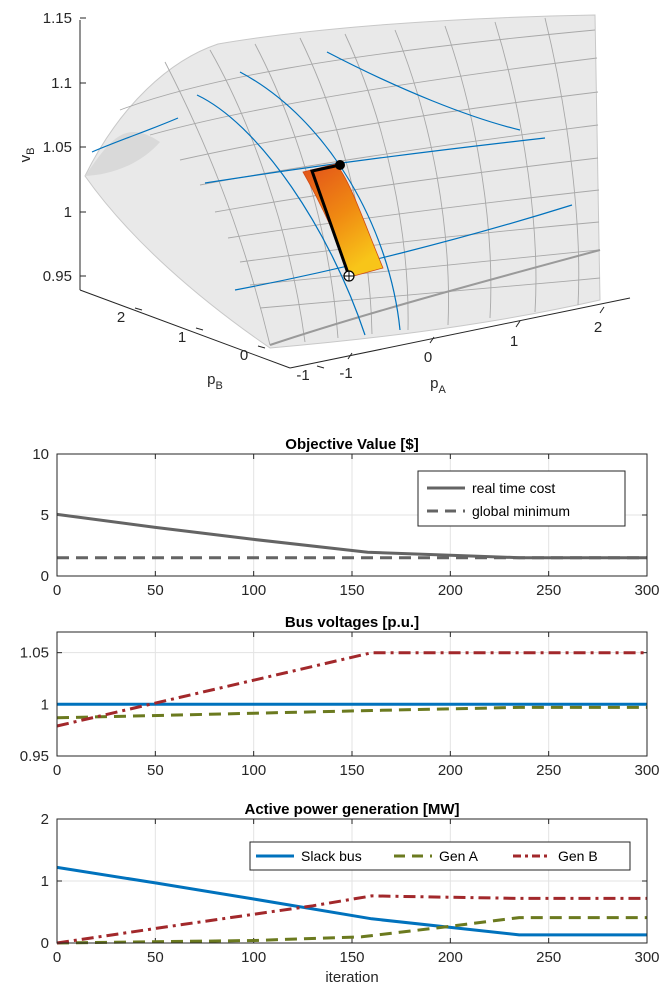 This screenshot has width=660, height=996. Describe the element at coordinates (34, 756) in the screenshot. I see `y-tick-label: 0.95` at that location.